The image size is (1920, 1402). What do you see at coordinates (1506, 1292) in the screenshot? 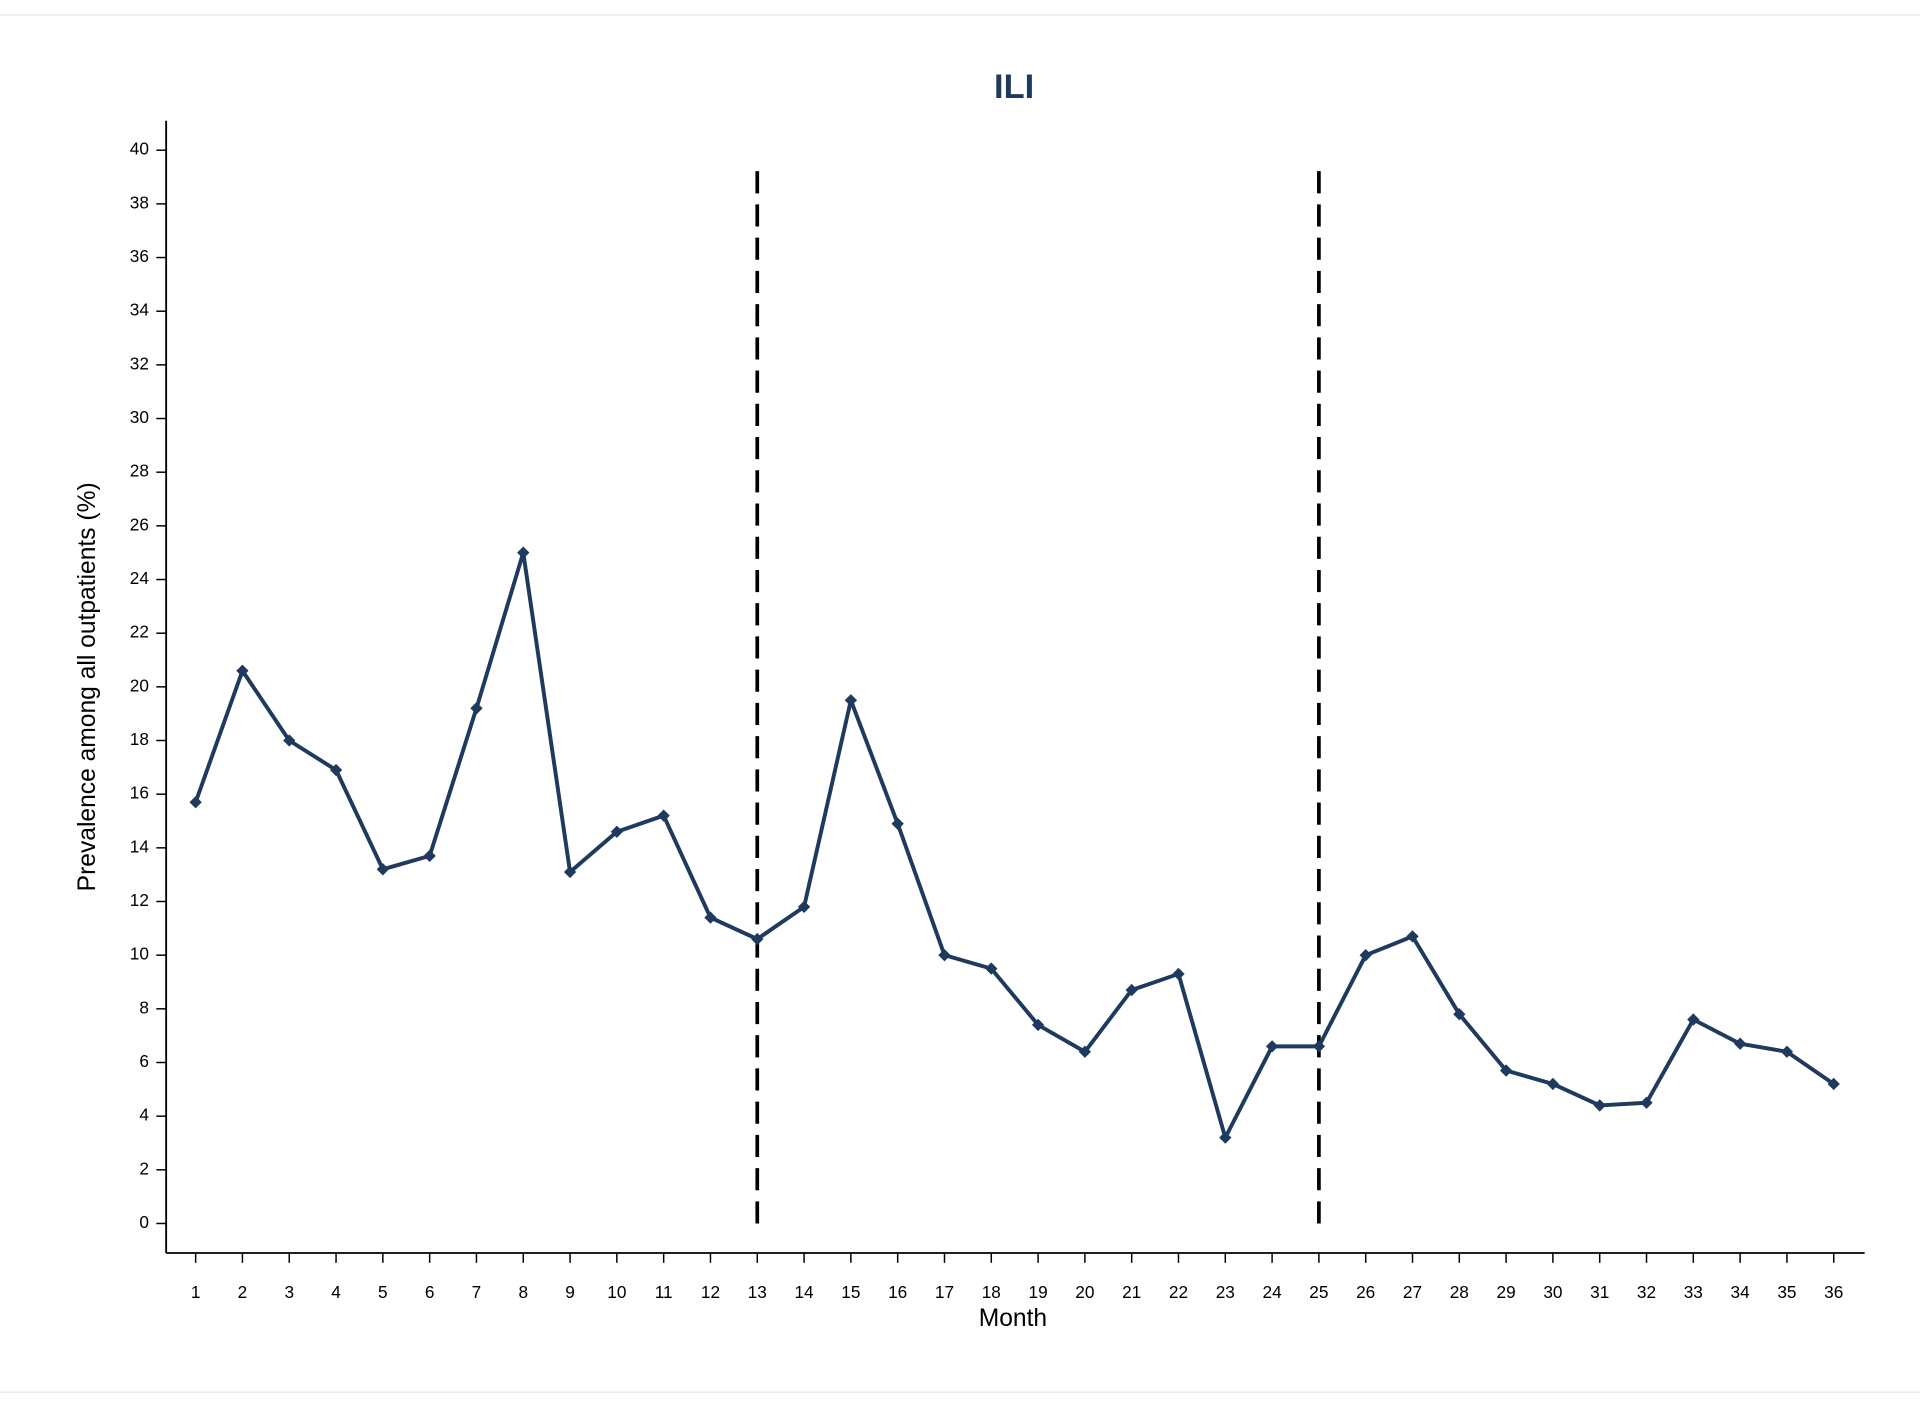
I see `x-tick-label: 29` at bounding box center [1506, 1292].